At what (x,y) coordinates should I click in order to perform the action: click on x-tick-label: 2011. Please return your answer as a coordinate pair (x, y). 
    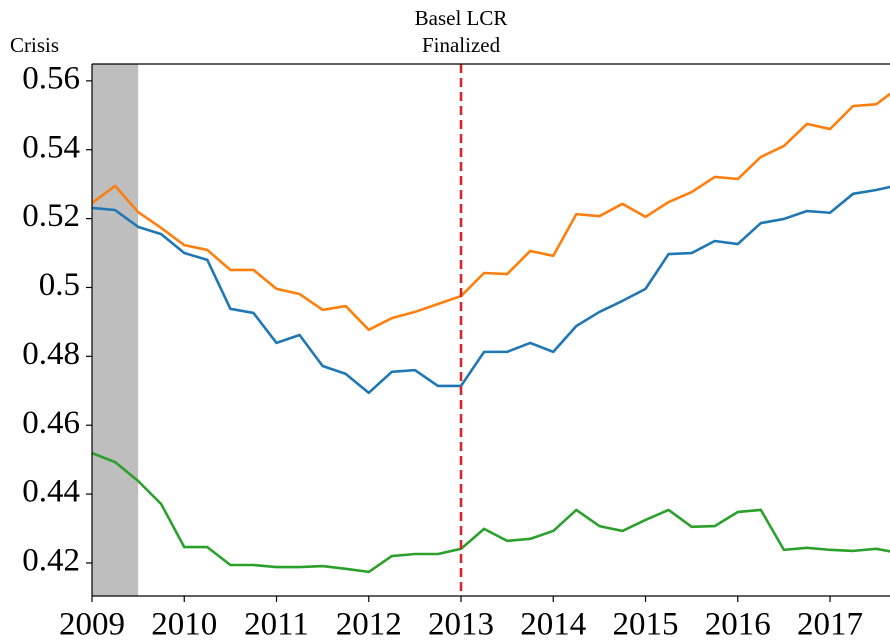
    Looking at the image, I should click on (276, 625).